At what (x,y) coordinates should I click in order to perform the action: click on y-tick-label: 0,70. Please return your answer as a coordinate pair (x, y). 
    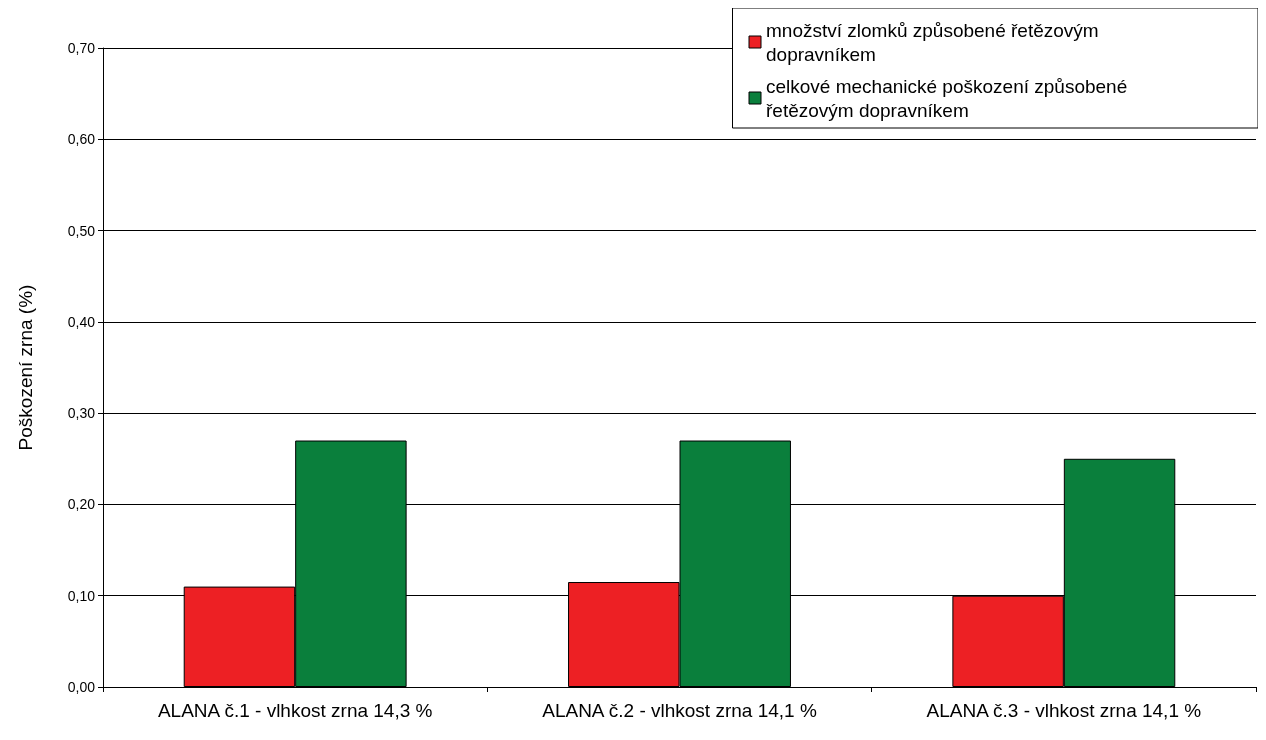
    Looking at the image, I should click on (81, 48).